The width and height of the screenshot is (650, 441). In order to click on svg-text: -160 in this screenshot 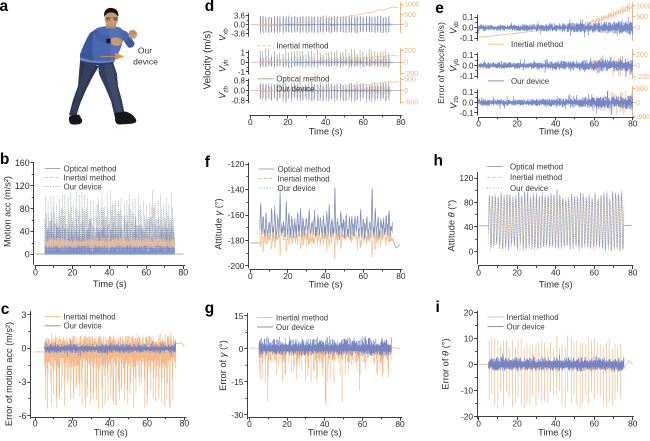, I will do `click(236, 215)`.